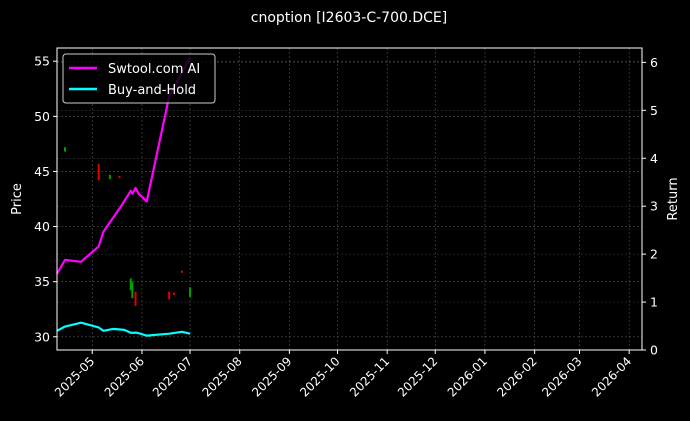 Image resolution: width=690 pixels, height=421 pixels. What do you see at coordinates (45, 199) in the screenshot?
I see `y-axis-left: 30 35 40 45 50 55` at bounding box center [45, 199].